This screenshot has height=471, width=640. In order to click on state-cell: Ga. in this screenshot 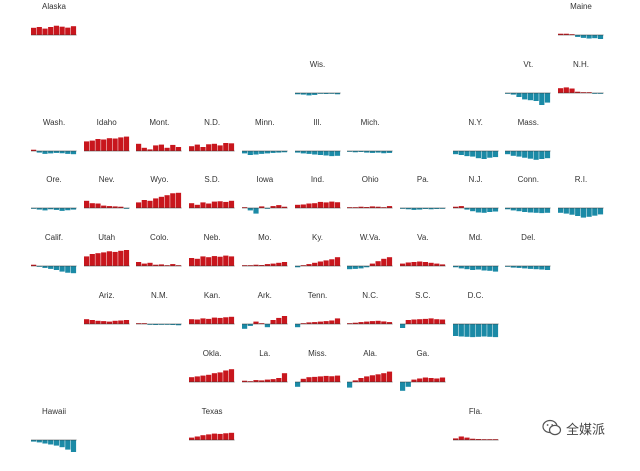, I will do `click(422, 374)`.